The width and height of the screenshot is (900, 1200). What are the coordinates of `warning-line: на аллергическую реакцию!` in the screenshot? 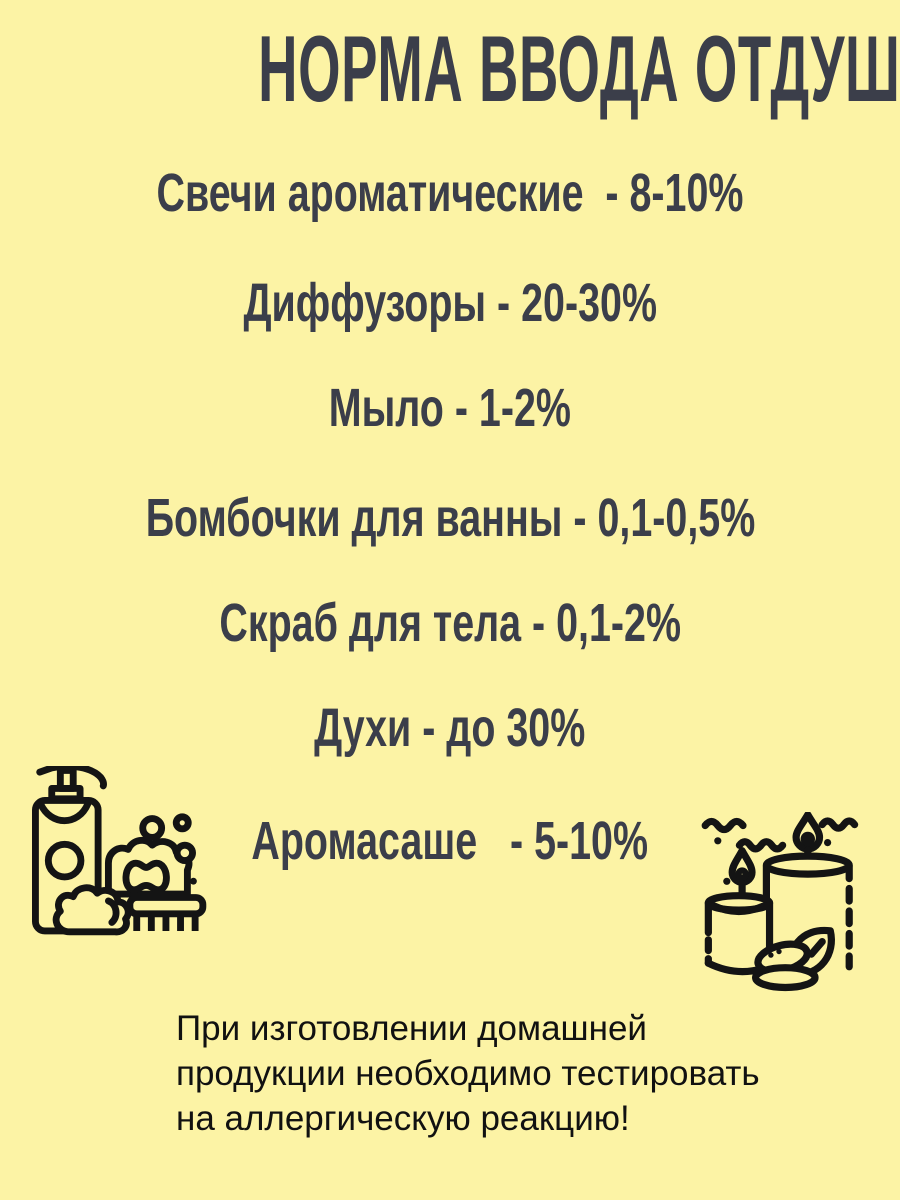 It's located at (403, 1118).